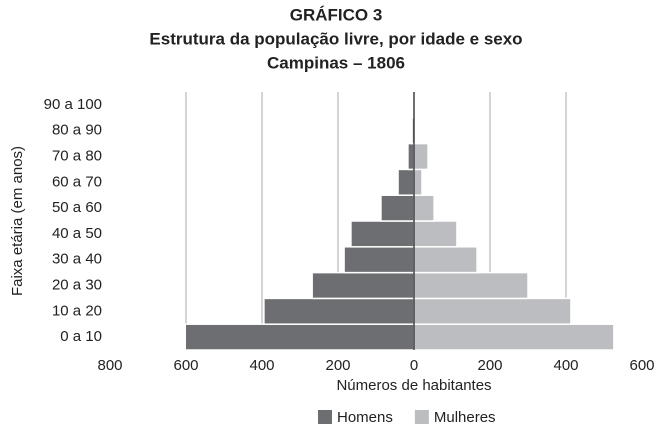 This screenshot has width=658, height=428. What do you see at coordinates (77, 284) in the screenshot?
I see `y-tick-label: 20 a 30` at bounding box center [77, 284].